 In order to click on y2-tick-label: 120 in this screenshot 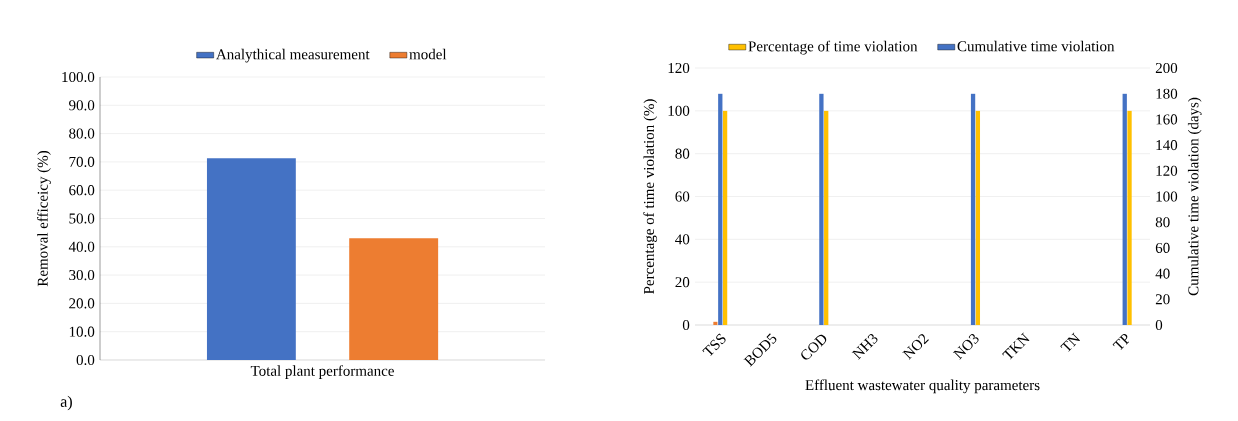, I will do `click(1167, 170)`.